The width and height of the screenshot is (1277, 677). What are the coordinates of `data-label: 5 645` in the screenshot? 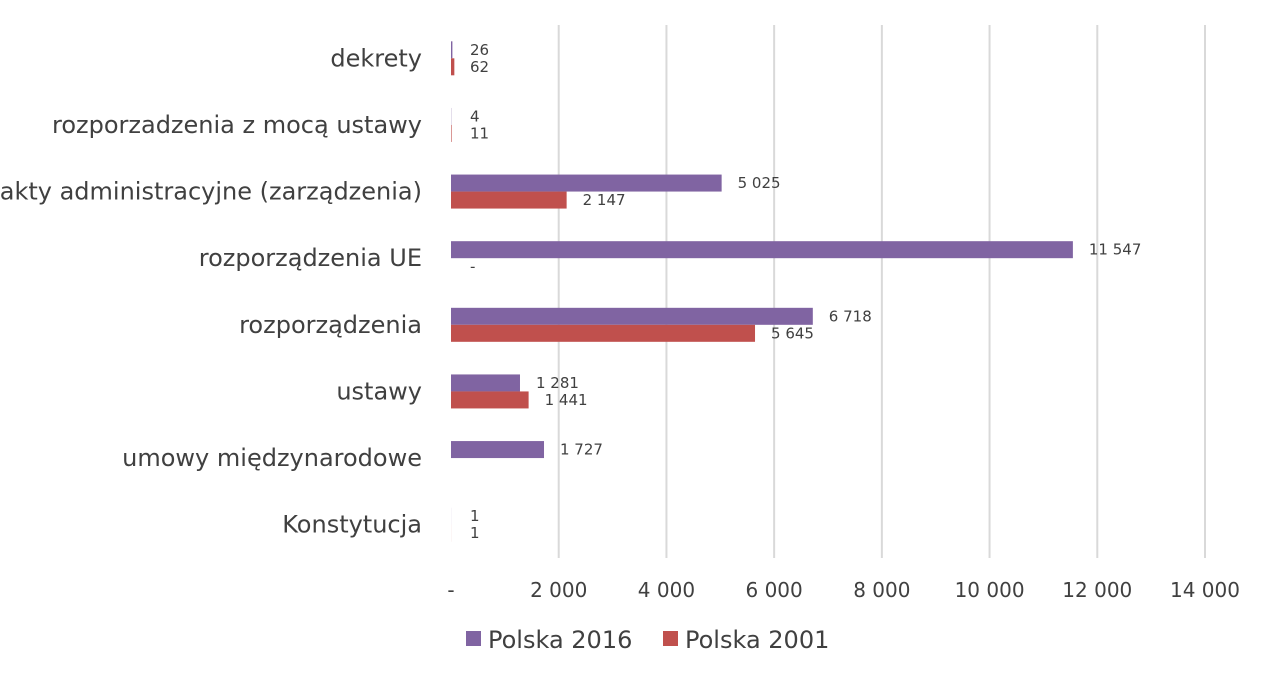 It's located at (792, 333).